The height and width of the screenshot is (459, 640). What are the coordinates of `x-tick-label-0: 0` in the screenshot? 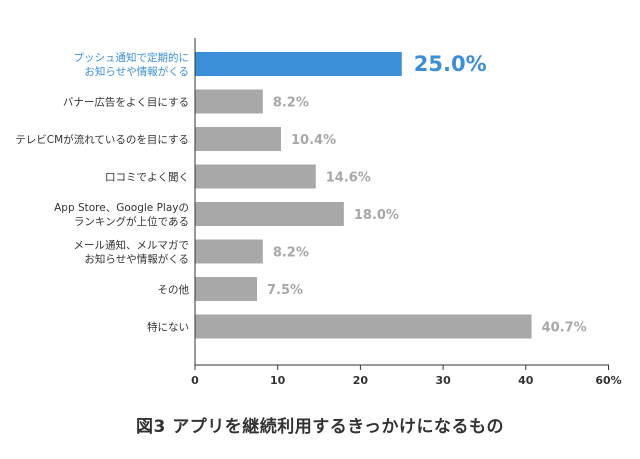 It's located at (195, 380).